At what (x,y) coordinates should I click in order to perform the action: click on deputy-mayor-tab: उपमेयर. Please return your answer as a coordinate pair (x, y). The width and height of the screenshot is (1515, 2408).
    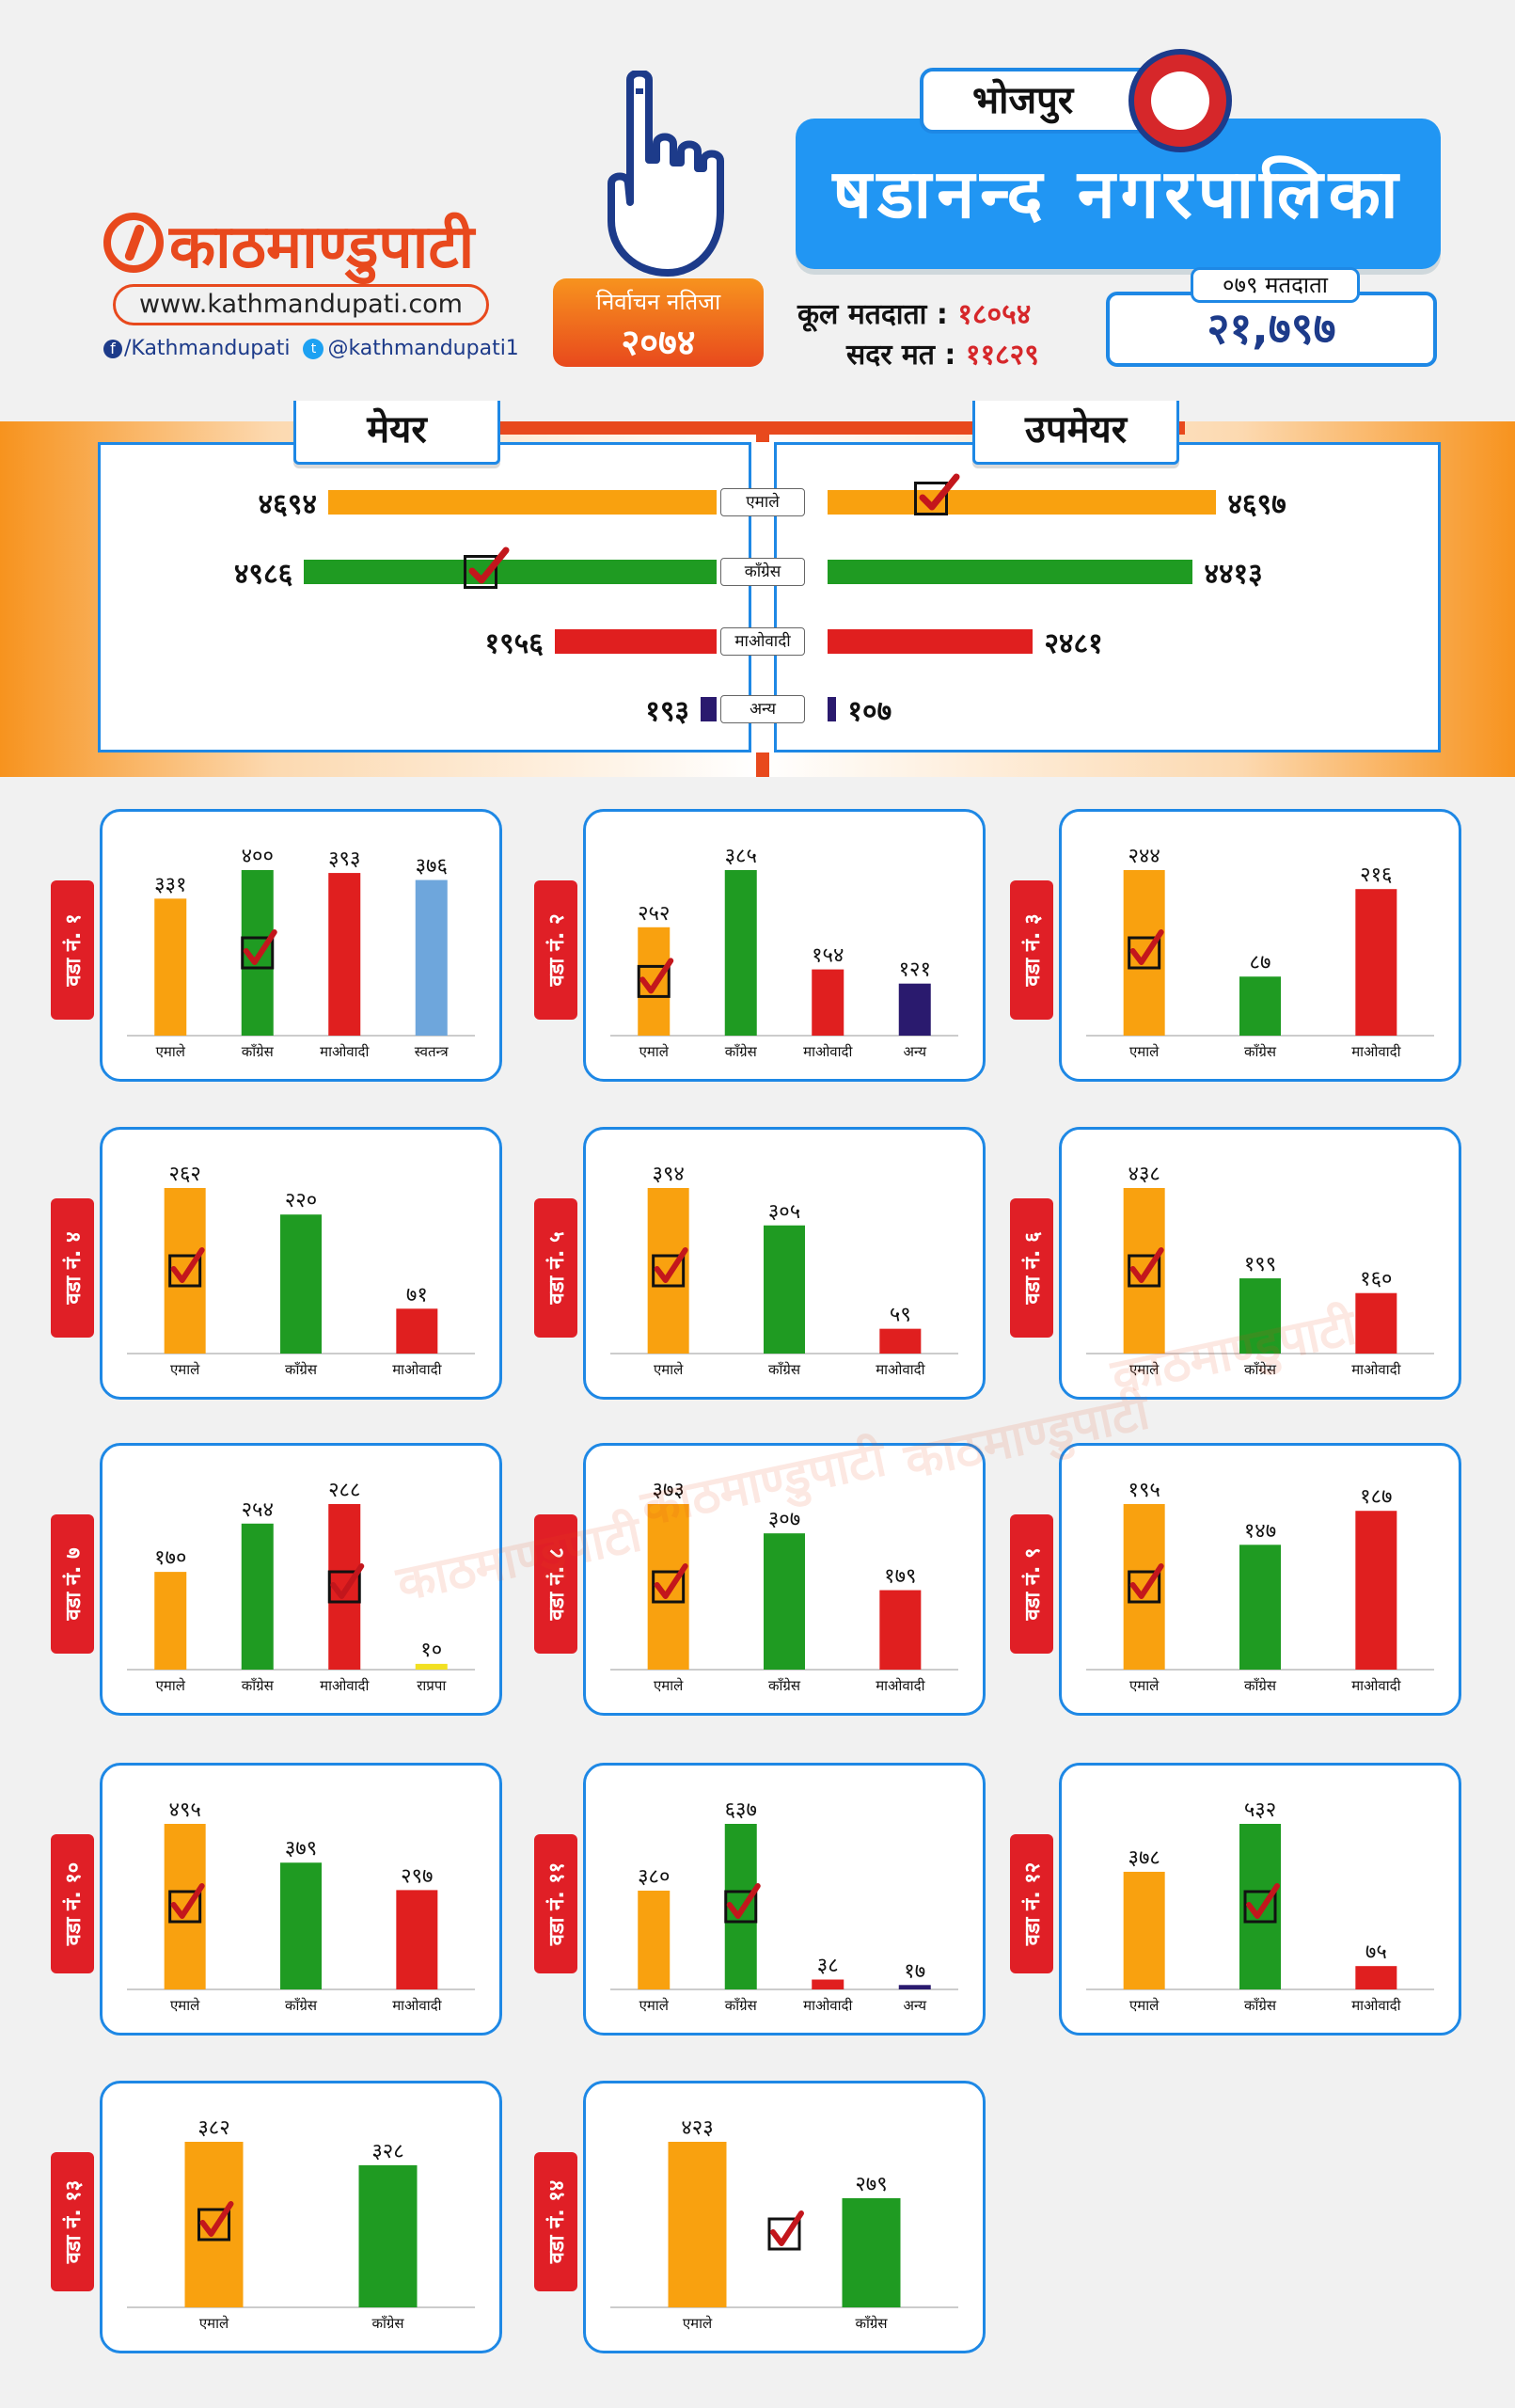
    Looking at the image, I should click on (1075, 433).